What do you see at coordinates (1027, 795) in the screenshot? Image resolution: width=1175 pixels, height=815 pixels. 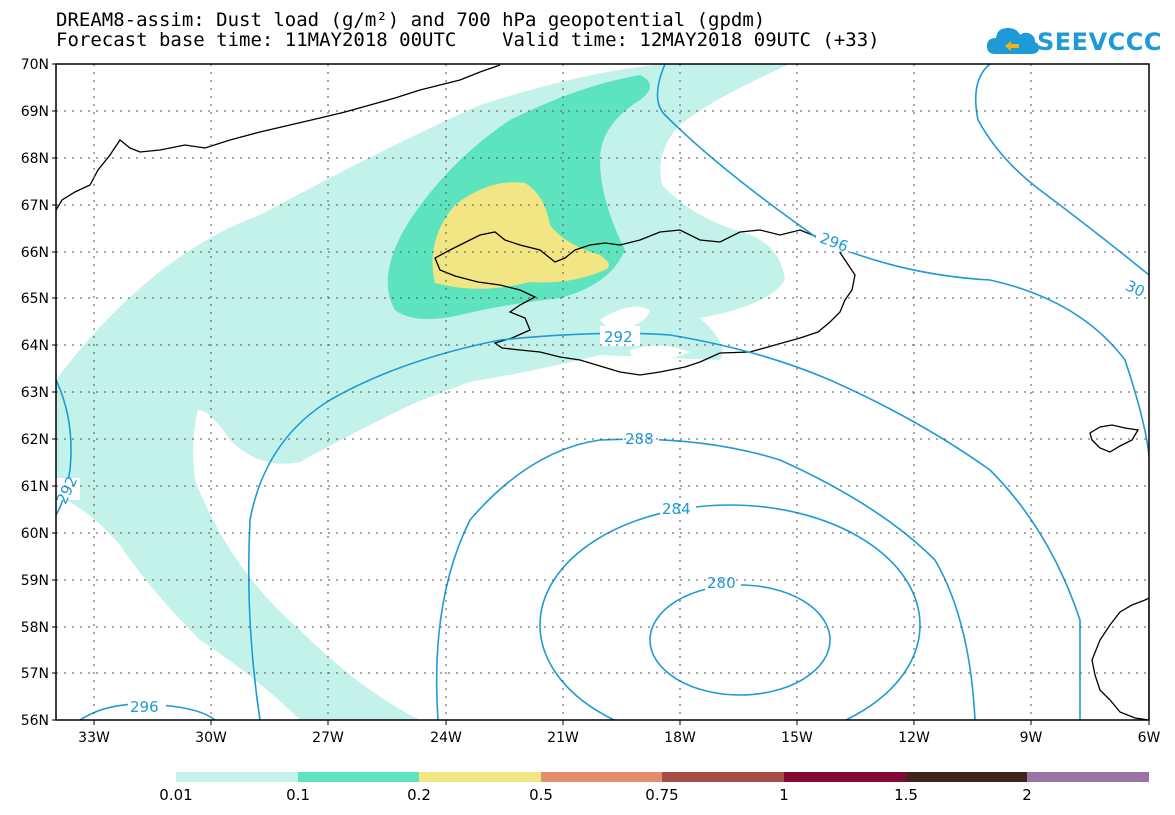 I see `colorbar-label: 2` at bounding box center [1027, 795].